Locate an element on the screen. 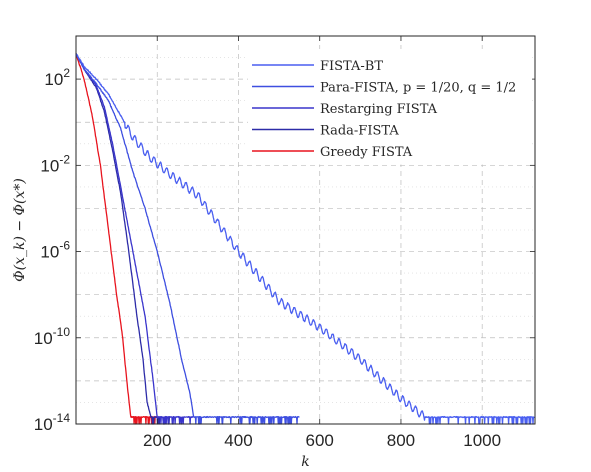 The height and width of the screenshot is (472, 591). x-tick-label: 400 is located at coordinates (238, 440).